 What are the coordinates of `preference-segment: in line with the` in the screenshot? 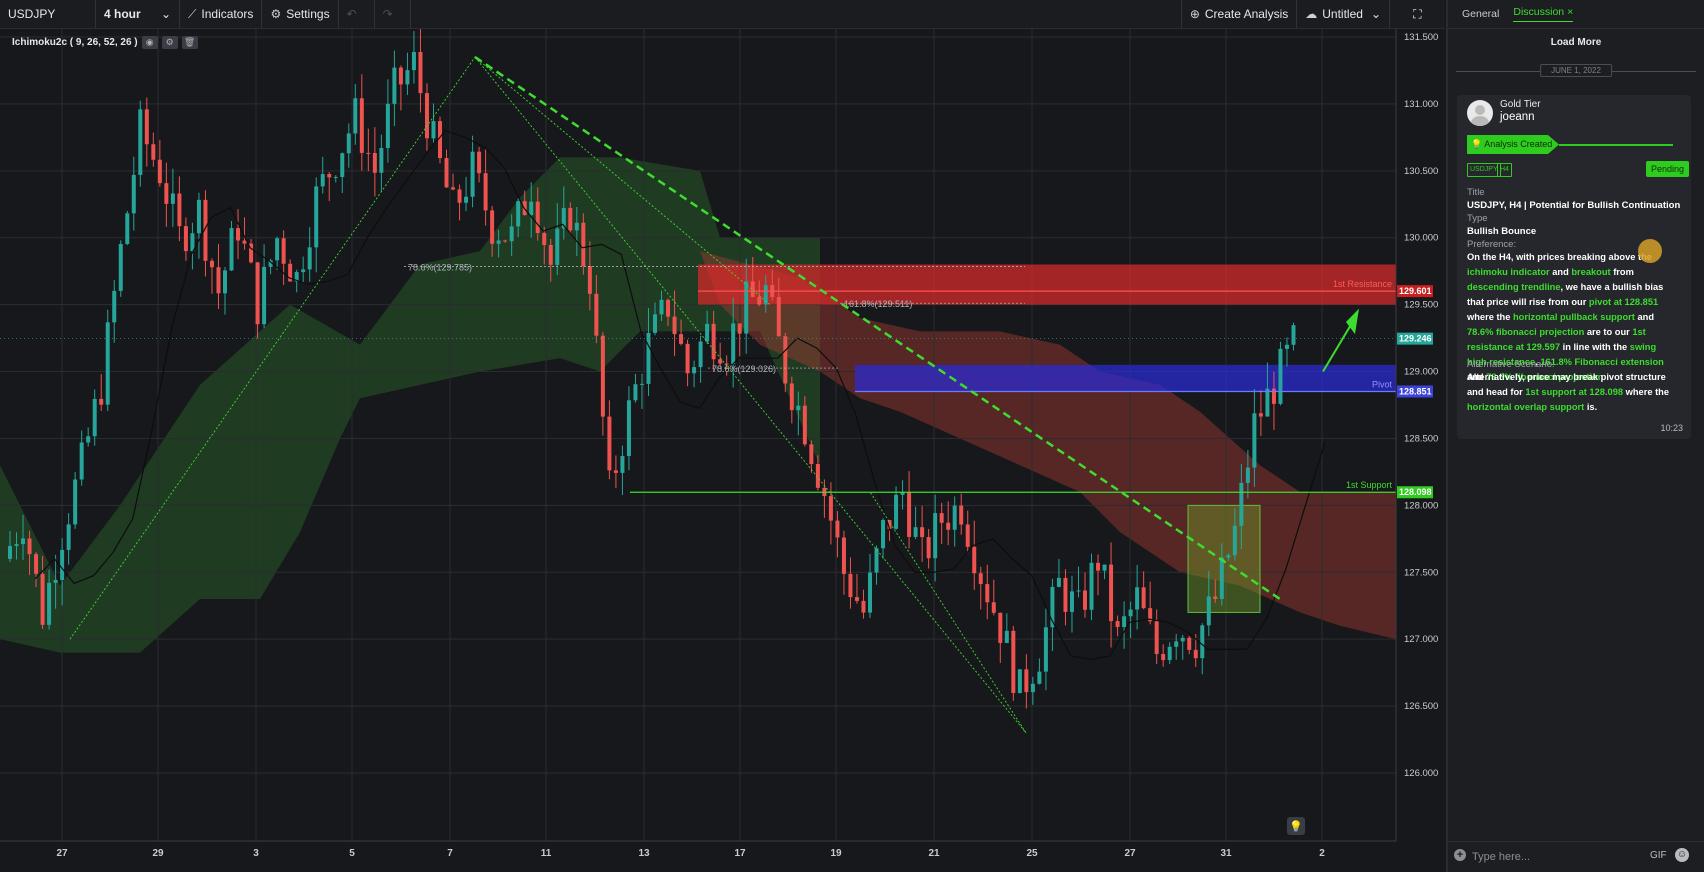 It's located at (1595, 347).